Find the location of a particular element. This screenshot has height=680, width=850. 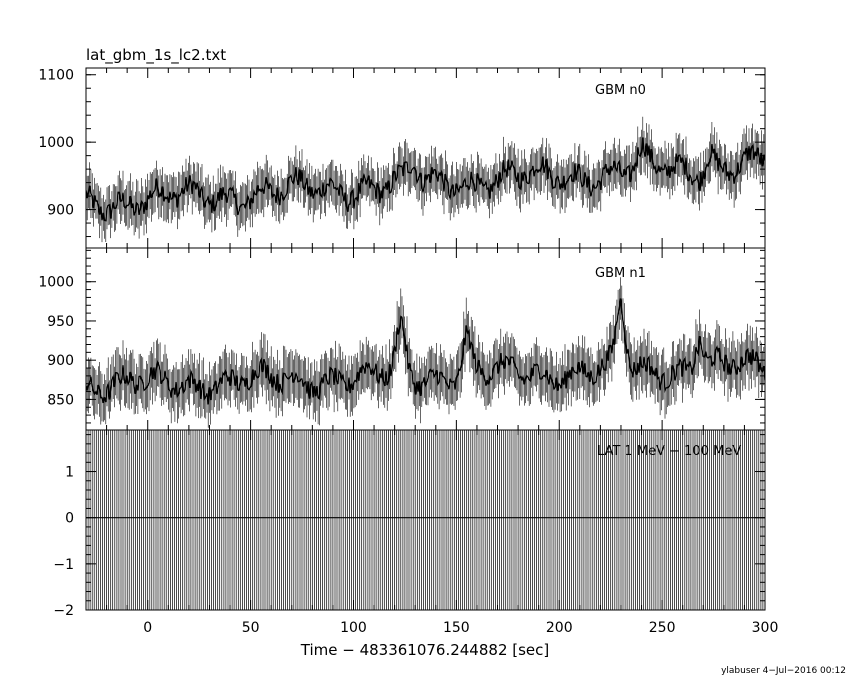

y-tick-label: 950 is located at coordinates (60, 322).